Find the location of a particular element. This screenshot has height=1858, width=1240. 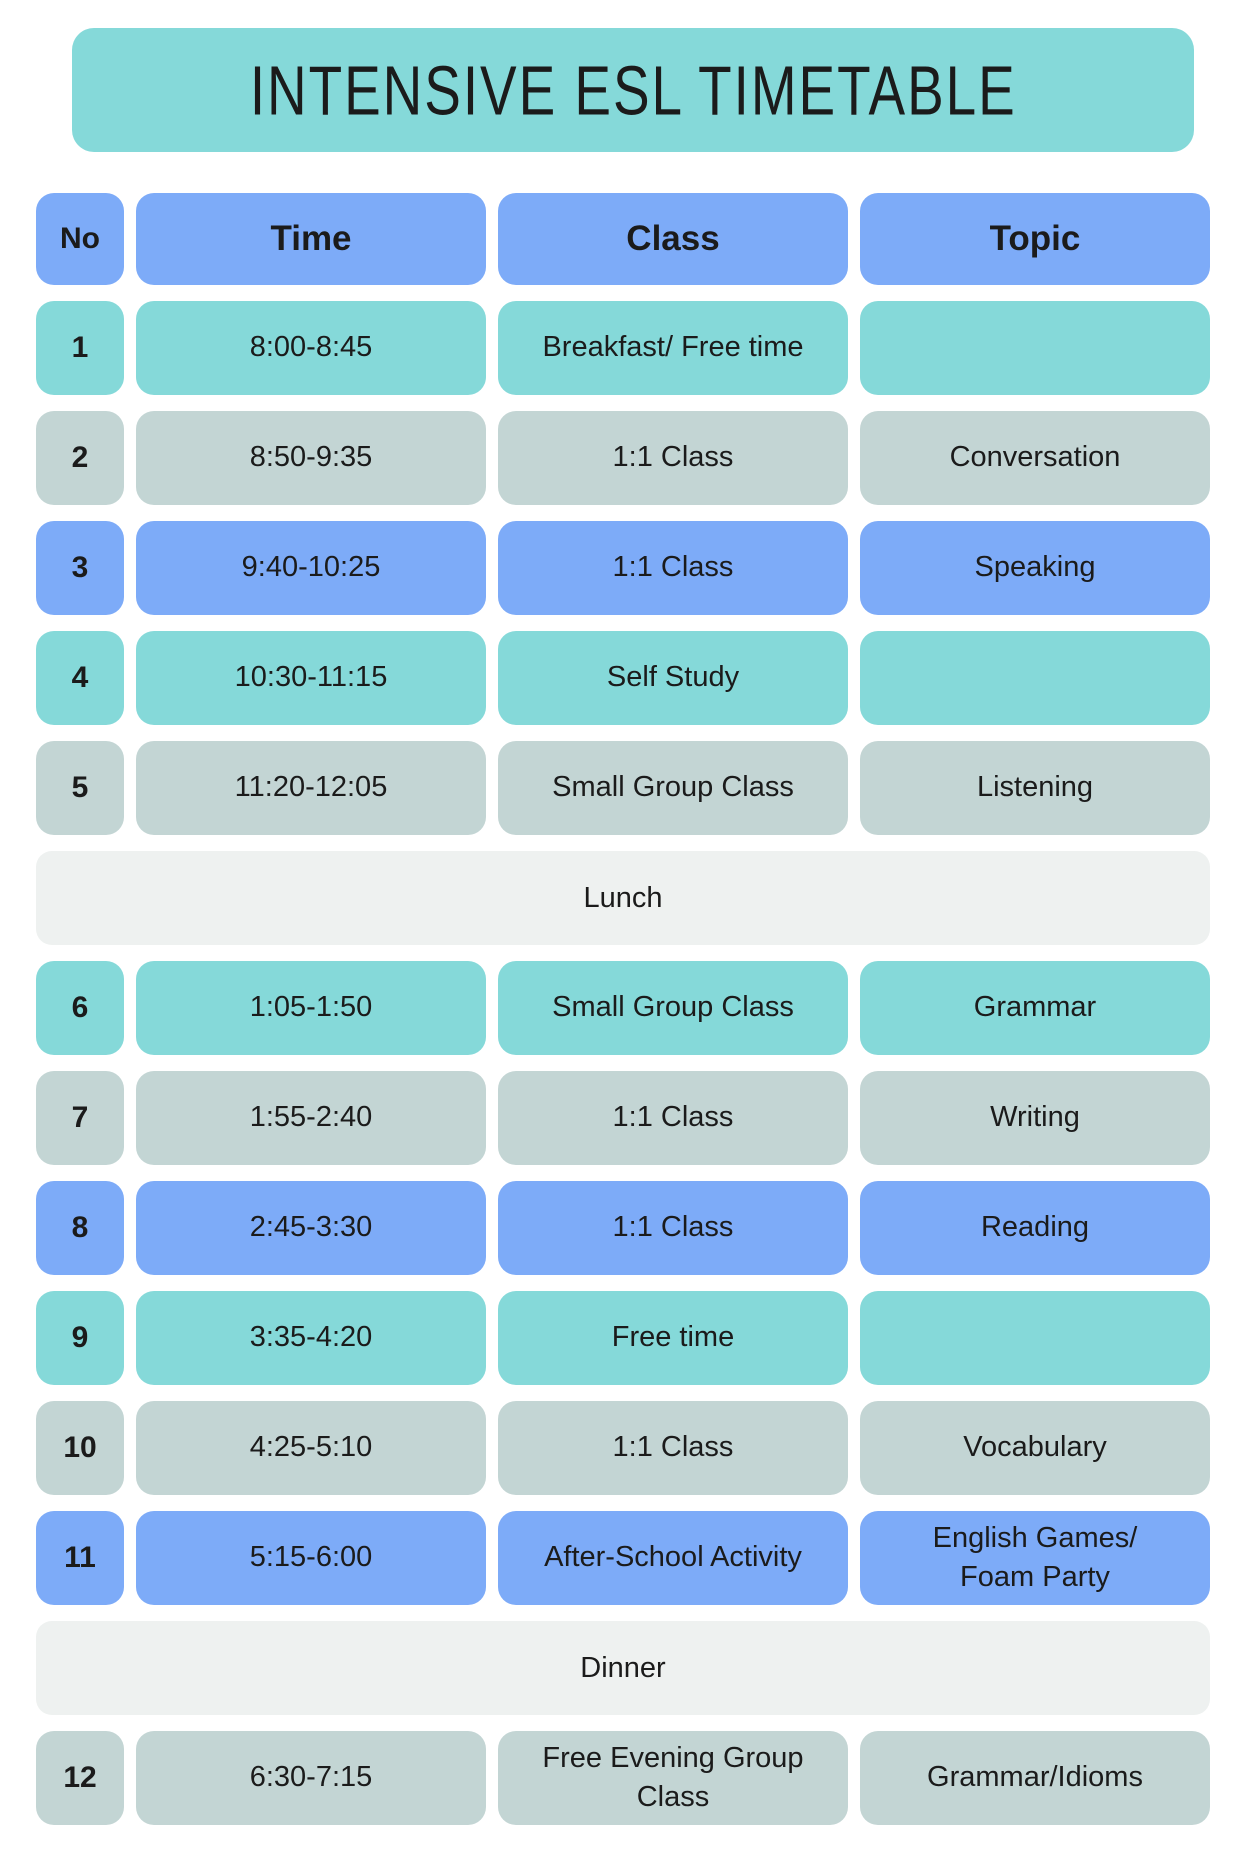

row-number-cell: 4 is located at coordinates (80, 678).